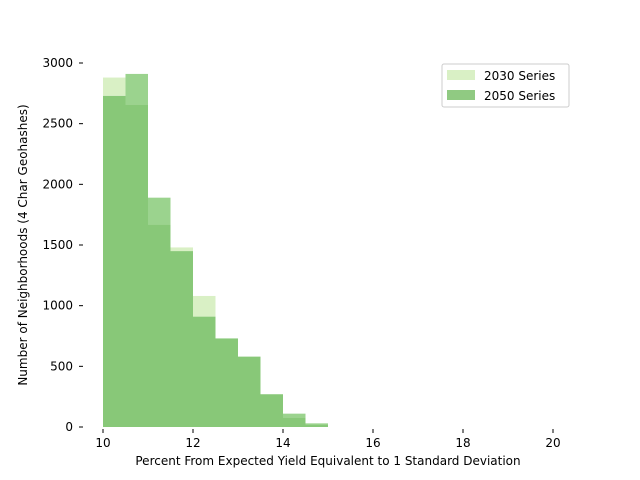 Image resolution: width=640 pixels, height=480 pixels. What do you see at coordinates (57, 245) in the screenshot?
I see `y-tick-label: 1500` at bounding box center [57, 245].